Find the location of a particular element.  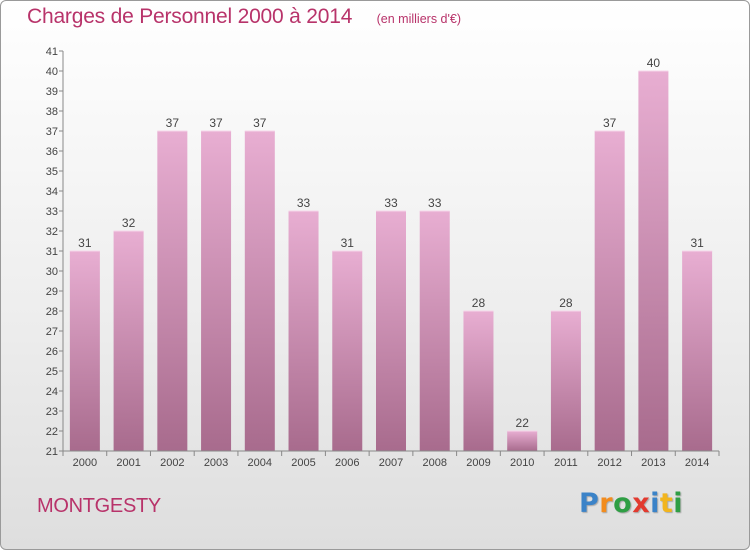

y-tick-label: 24 is located at coordinates (52, 392).